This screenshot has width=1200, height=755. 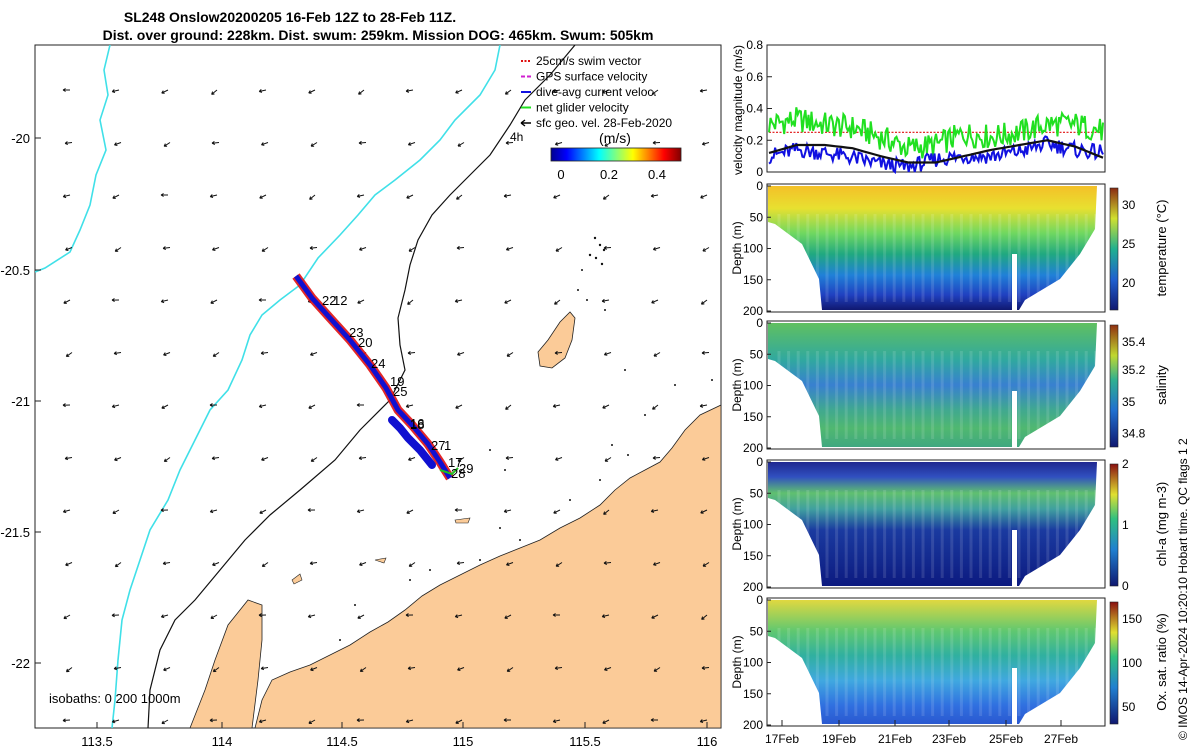 I want to click on small-island, so click(x=462, y=520).